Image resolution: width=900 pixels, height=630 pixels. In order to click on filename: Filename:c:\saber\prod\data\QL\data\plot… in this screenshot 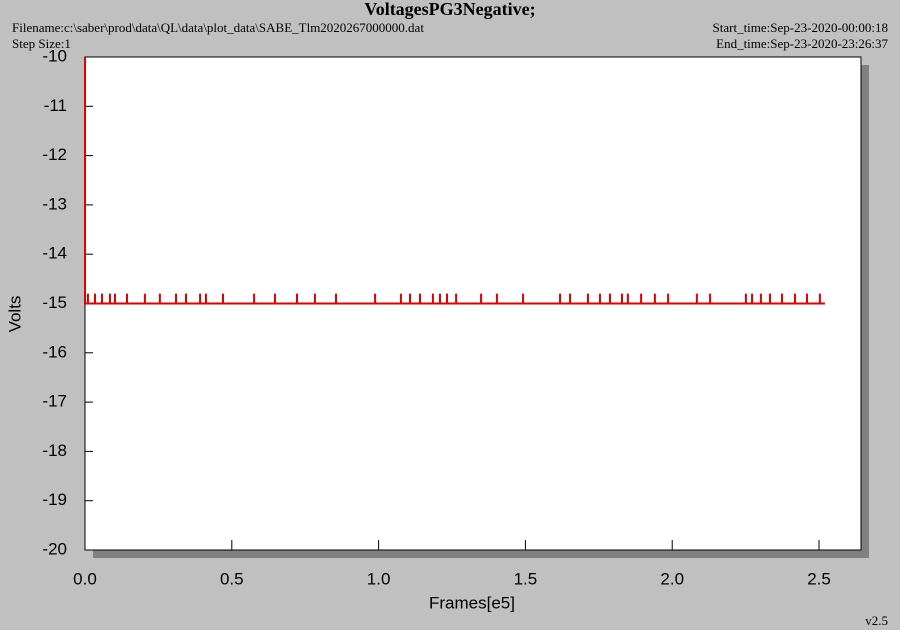, I will do `click(218, 27)`.